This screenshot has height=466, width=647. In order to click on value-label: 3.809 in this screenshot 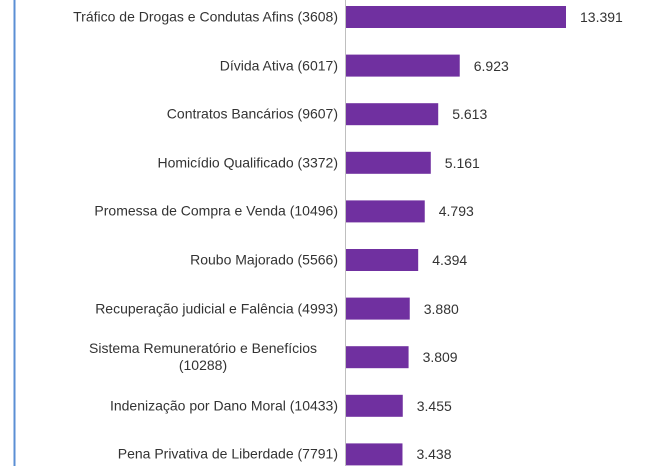, I will do `click(440, 357)`.